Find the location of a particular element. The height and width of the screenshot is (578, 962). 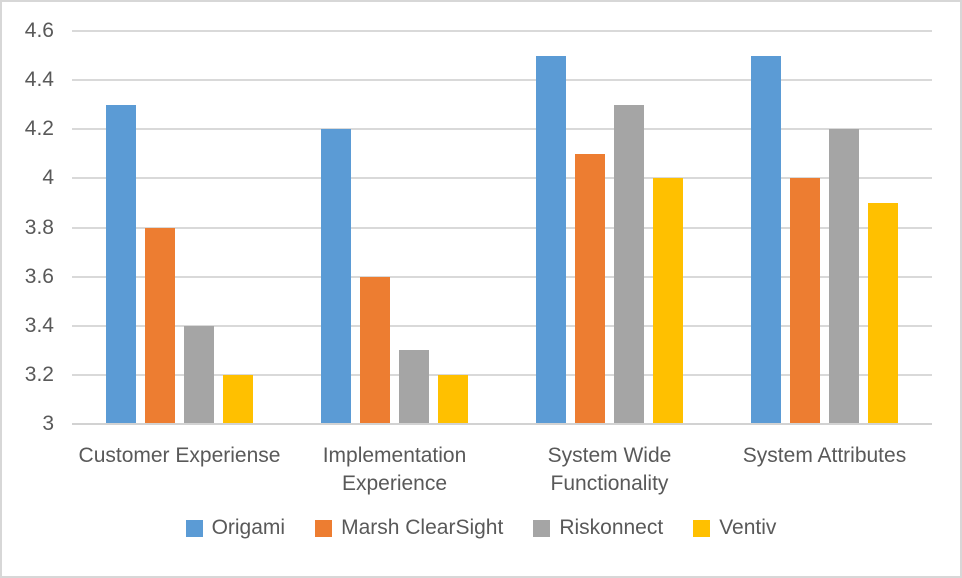

legend: Origami Marsh ClearSight Riskonnect Ventiv is located at coordinates (481, 528).